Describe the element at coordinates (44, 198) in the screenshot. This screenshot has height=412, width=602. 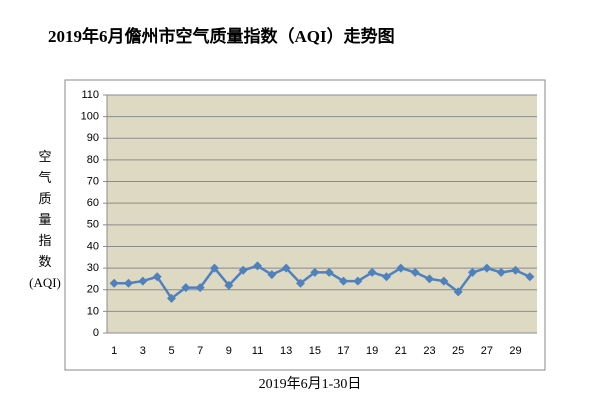
I see `y-axis-label: 质` at that location.